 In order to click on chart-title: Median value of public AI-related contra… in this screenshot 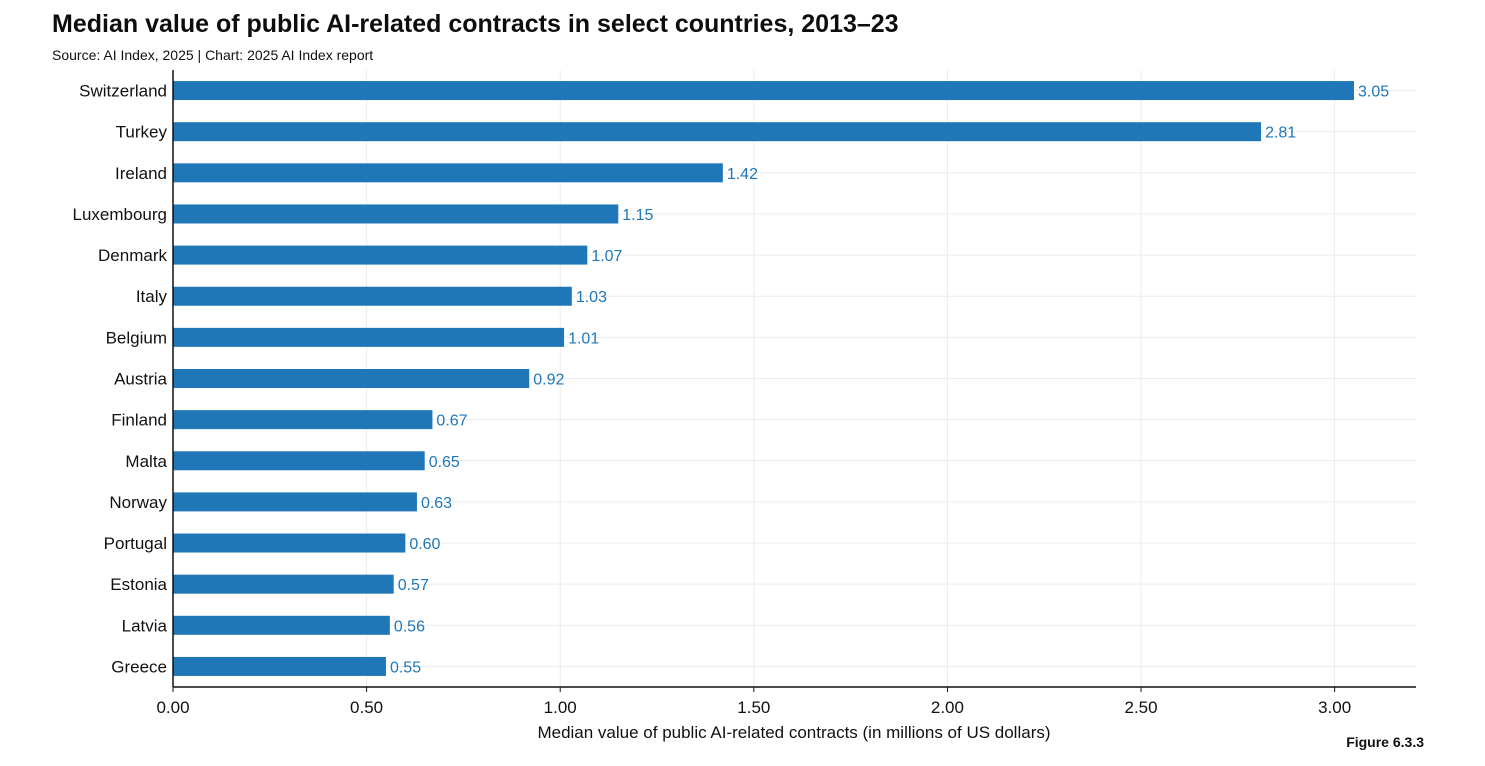, I will do `click(475, 24)`.